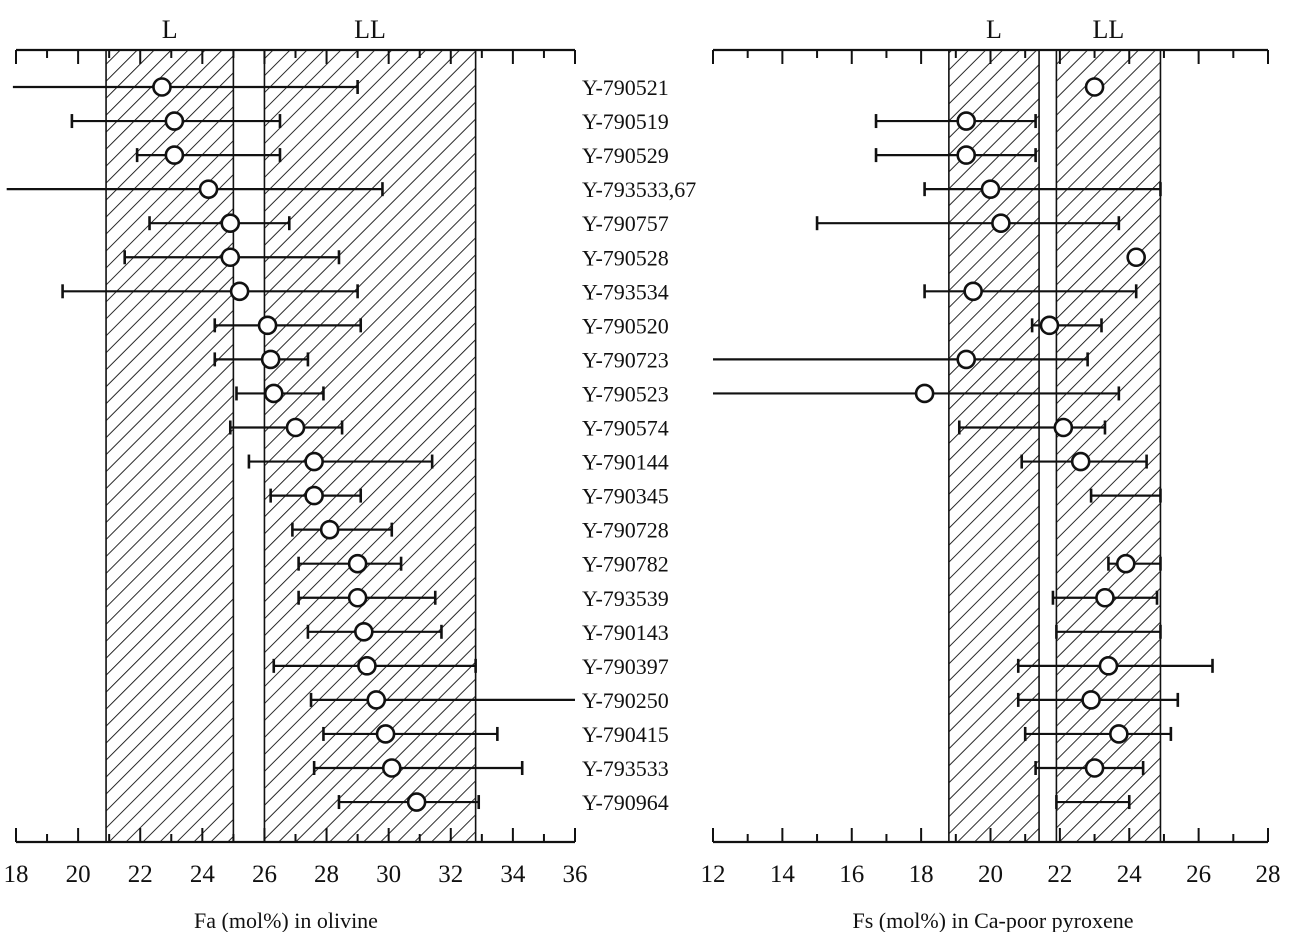 This screenshot has height=932, width=1291. Describe the element at coordinates (388, 874) in the screenshot. I see `olivine-tick-label: 30` at that location.